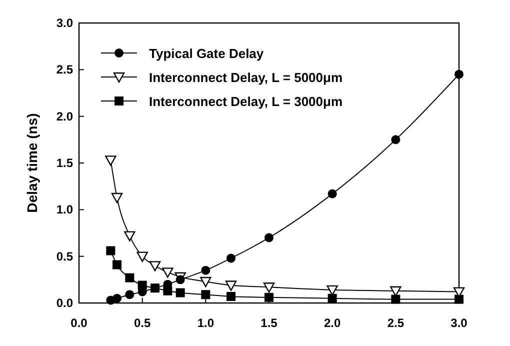 This screenshot has height=346, width=510. What do you see at coordinates (65, 116) in the screenshot?
I see `y-tick-label: 2.0` at bounding box center [65, 116].